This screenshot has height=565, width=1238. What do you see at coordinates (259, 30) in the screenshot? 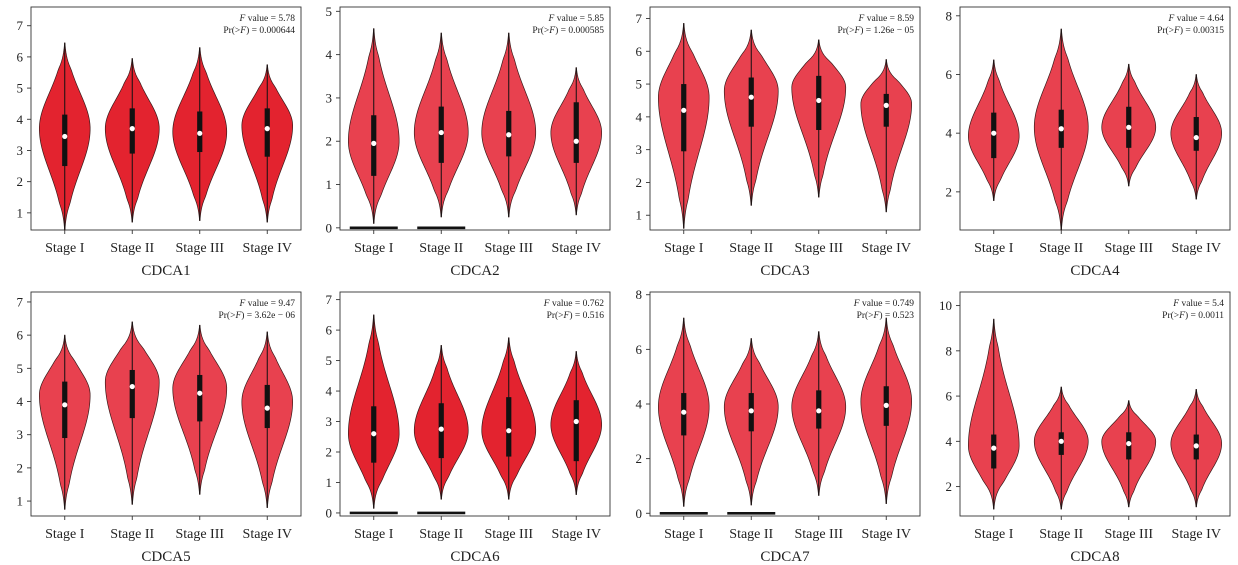
I see `p-value-label: Pr(>F) = 0.000644` at bounding box center [259, 30].